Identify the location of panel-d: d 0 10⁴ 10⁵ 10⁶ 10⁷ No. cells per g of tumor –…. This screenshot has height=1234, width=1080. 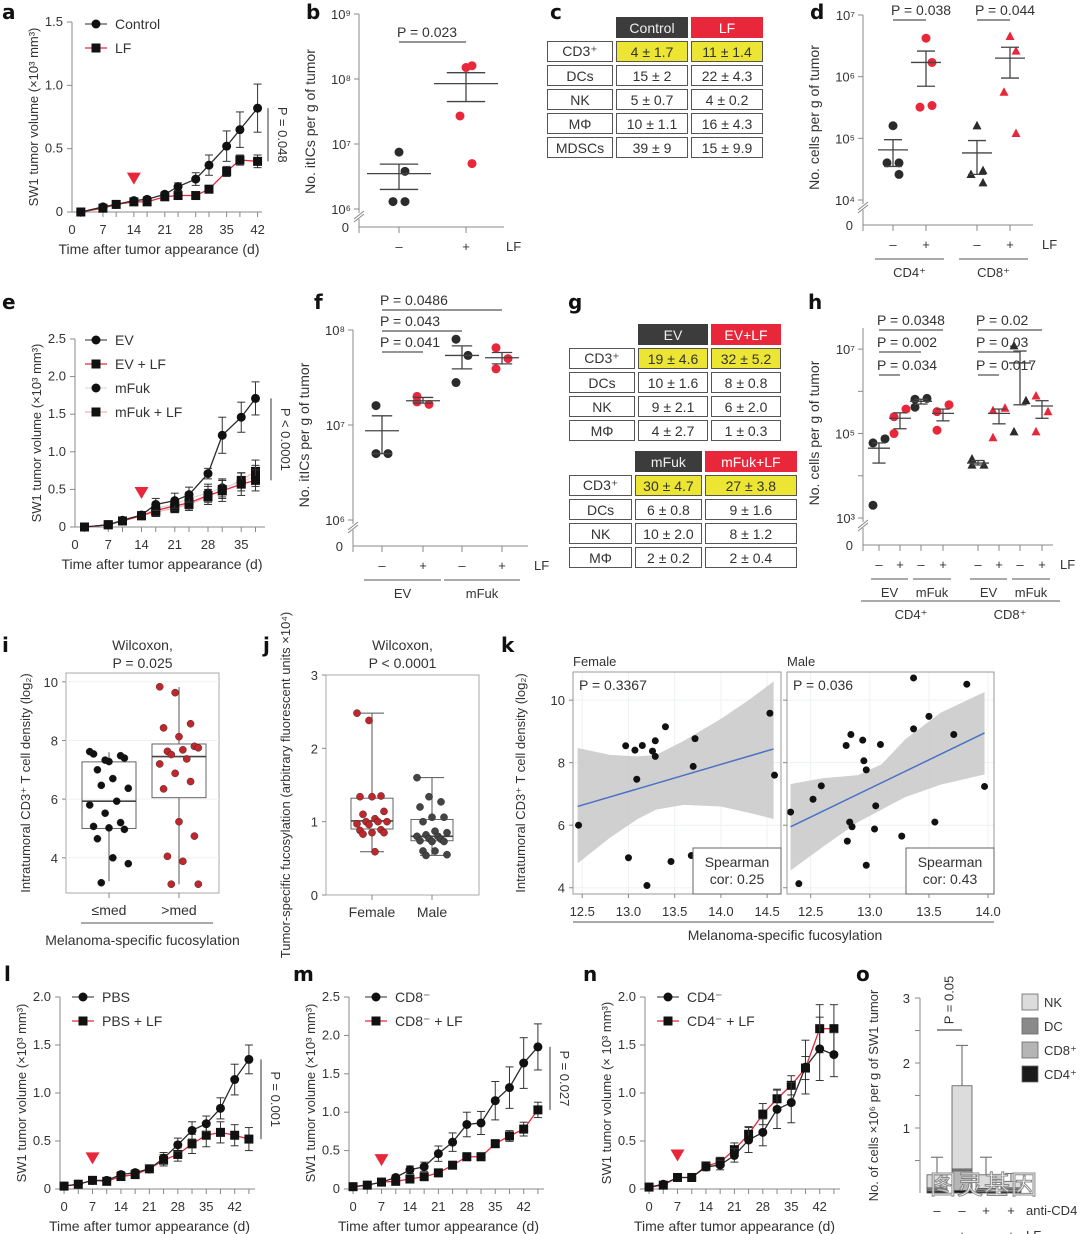
(935, 140).